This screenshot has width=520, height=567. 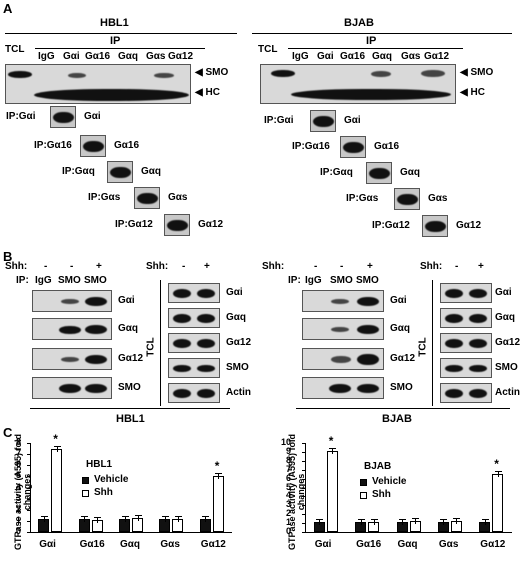 I want to click on y-tick-label: 7, so click(x=19, y=453).